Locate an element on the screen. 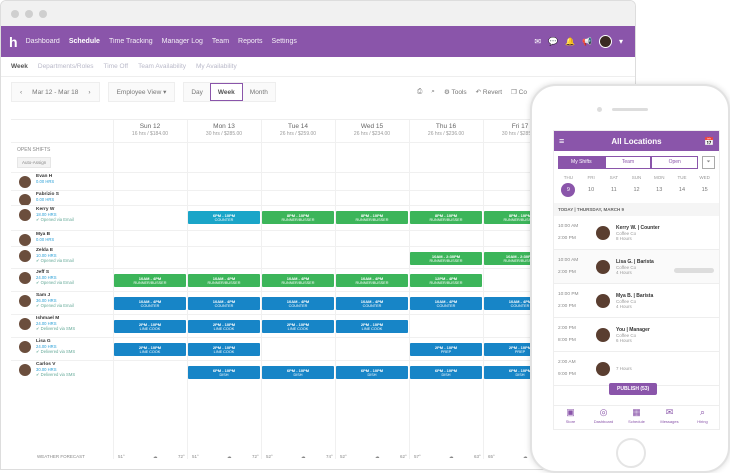 The image size is (730, 473). tab-my-shifts: My Shifts is located at coordinates (581, 162).